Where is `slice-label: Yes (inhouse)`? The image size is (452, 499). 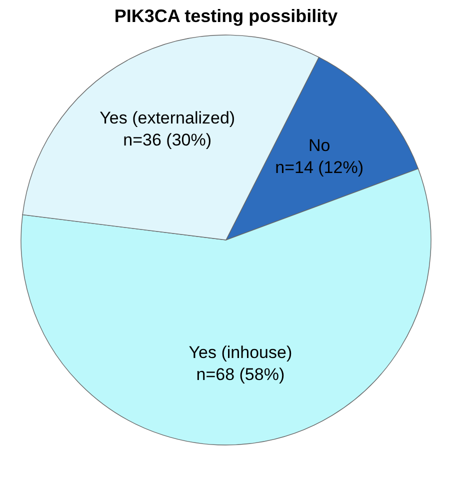
slice-label: Yes (inhouse) is located at coordinates (240, 352).